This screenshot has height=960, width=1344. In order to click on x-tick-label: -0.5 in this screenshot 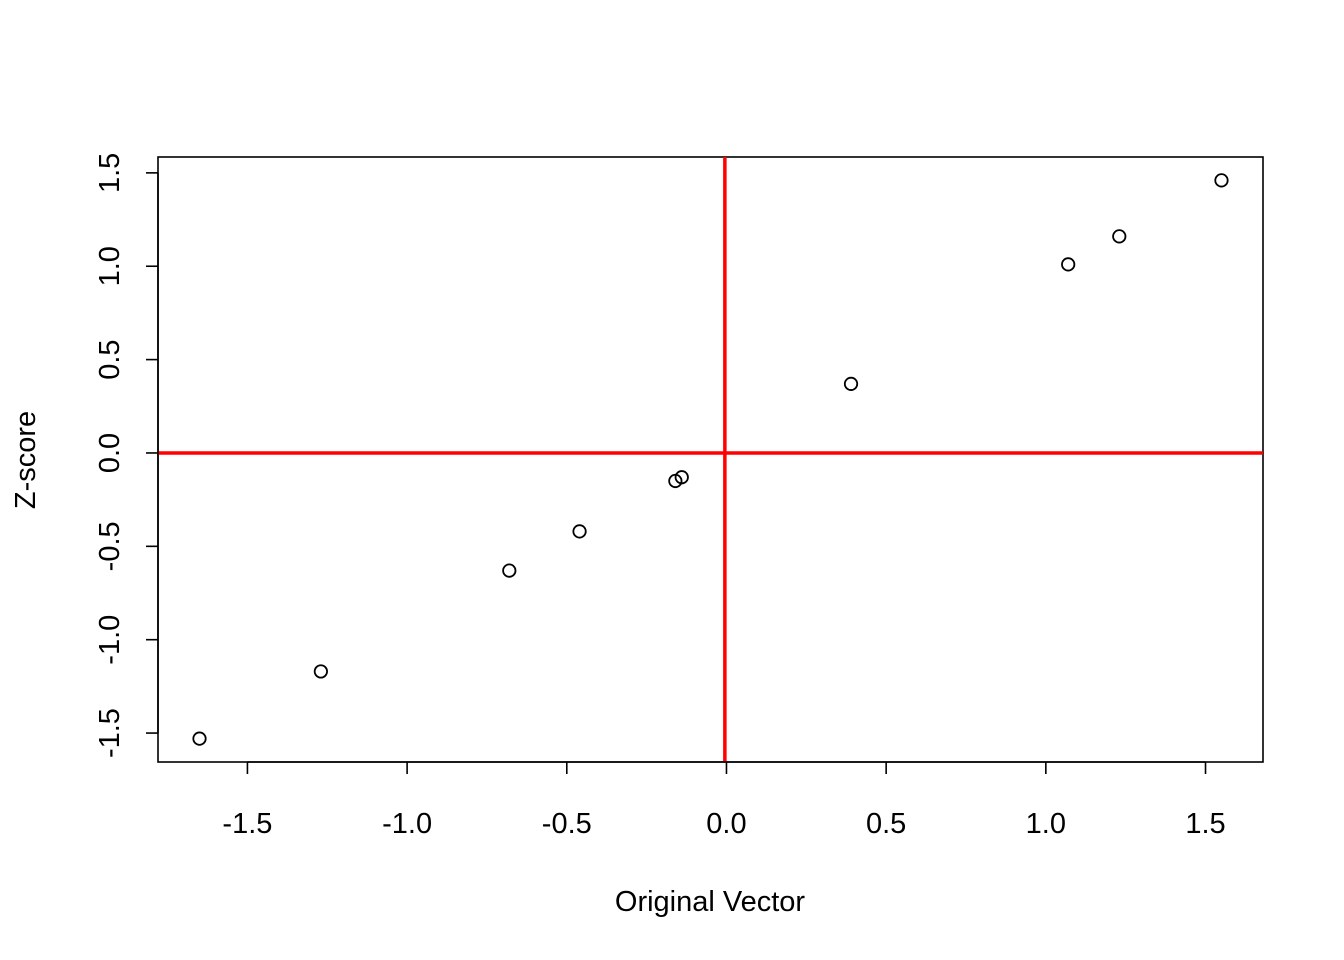, I will do `click(567, 824)`.